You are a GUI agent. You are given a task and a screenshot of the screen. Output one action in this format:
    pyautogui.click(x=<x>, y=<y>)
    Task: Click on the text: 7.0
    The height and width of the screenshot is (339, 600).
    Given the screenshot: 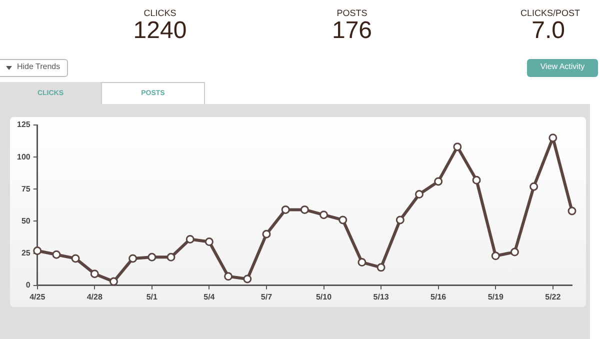 What is the action you would take?
    pyautogui.click(x=547, y=31)
    